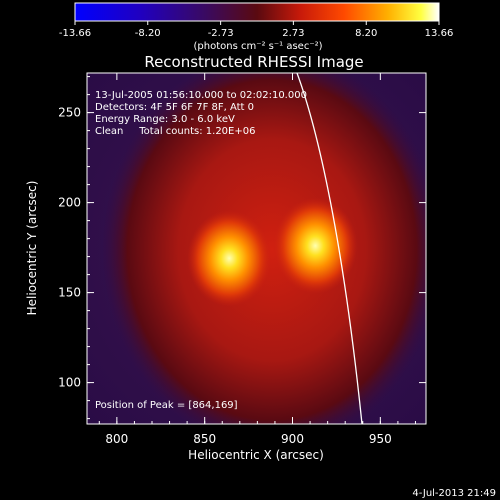  What do you see at coordinates (32, 248) in the screenshot?
I see `y-axis-label: Heliocentric Y (arcsec)` at bounding box center [32, 248].